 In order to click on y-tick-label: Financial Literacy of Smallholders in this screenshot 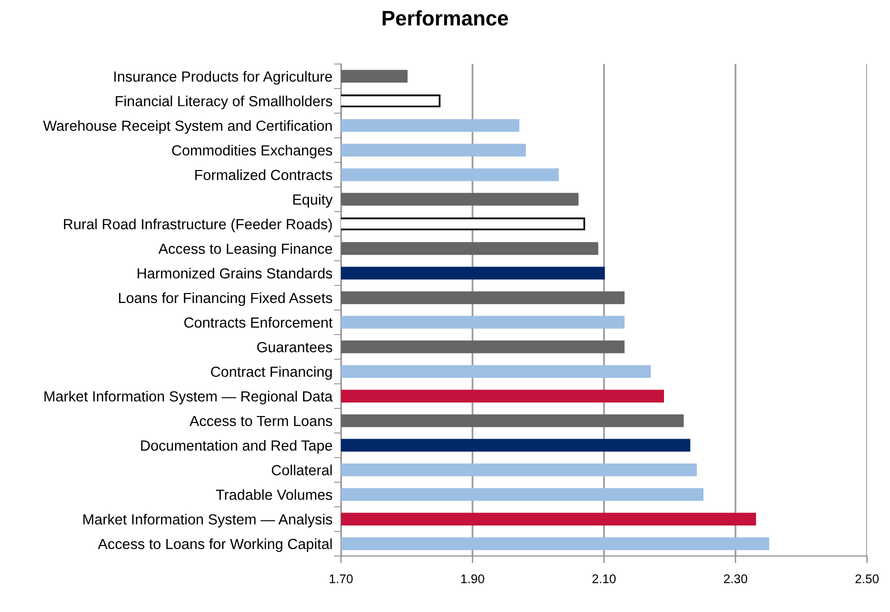, I will do `click(224, 103)`.